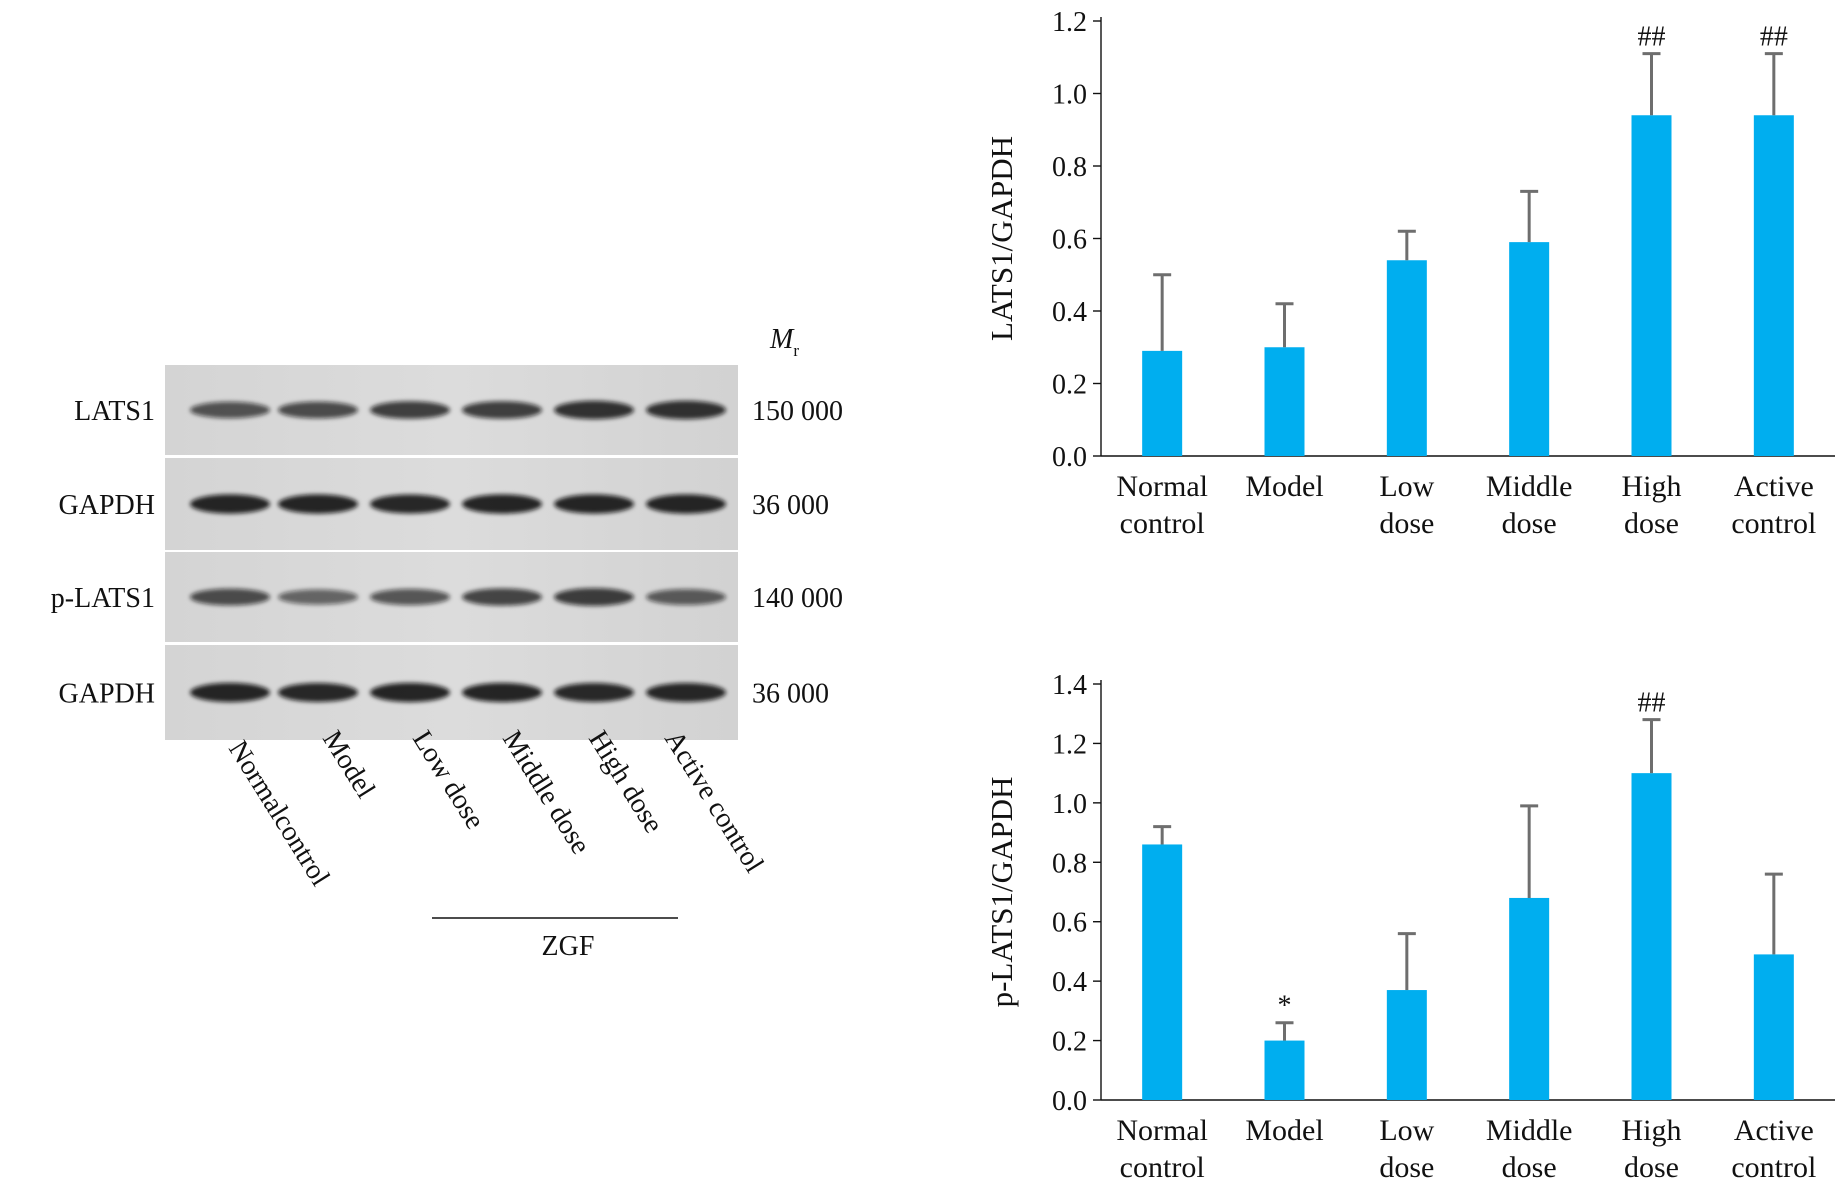  Describe the element at coordinates (1001, 892) in the screenshot. I see `y-axis-label: p-LATS1/GAPDH` at that location.